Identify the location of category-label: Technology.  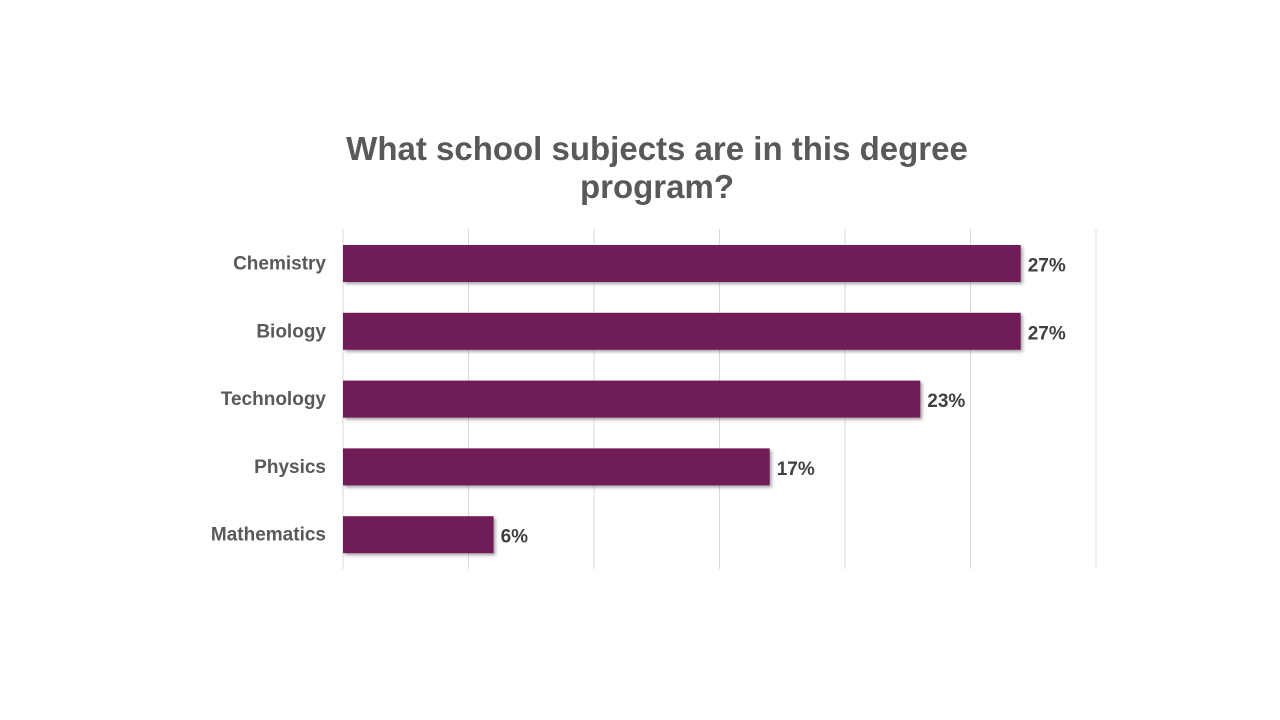
(274, 399).